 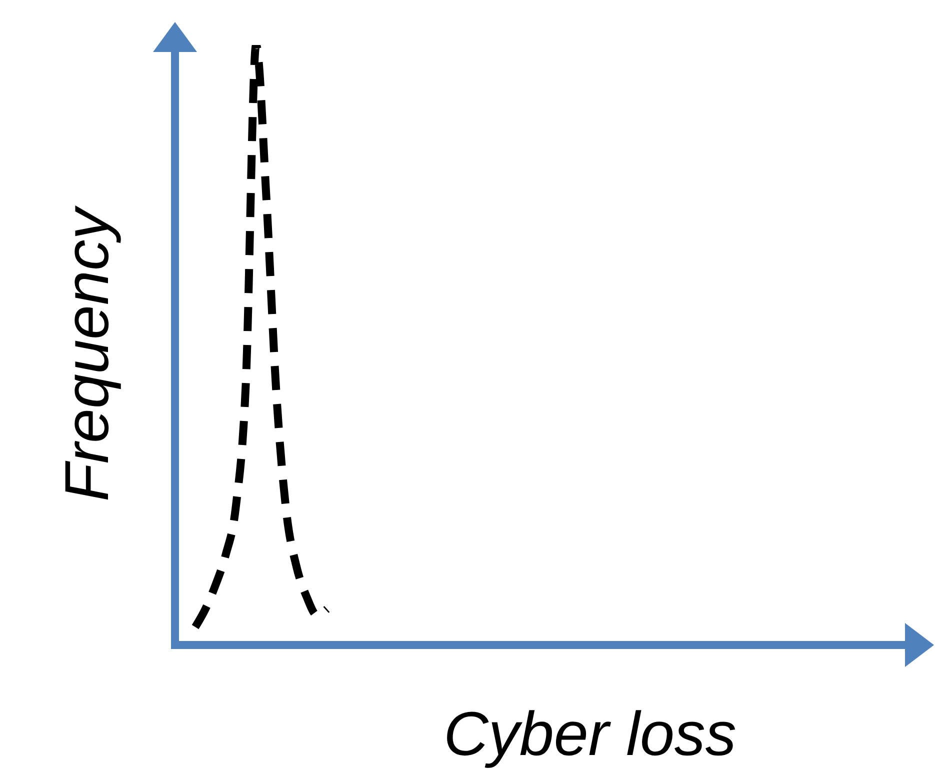 I want to click on x-axis-title: Cyber loss, so click(x=590, y=734).